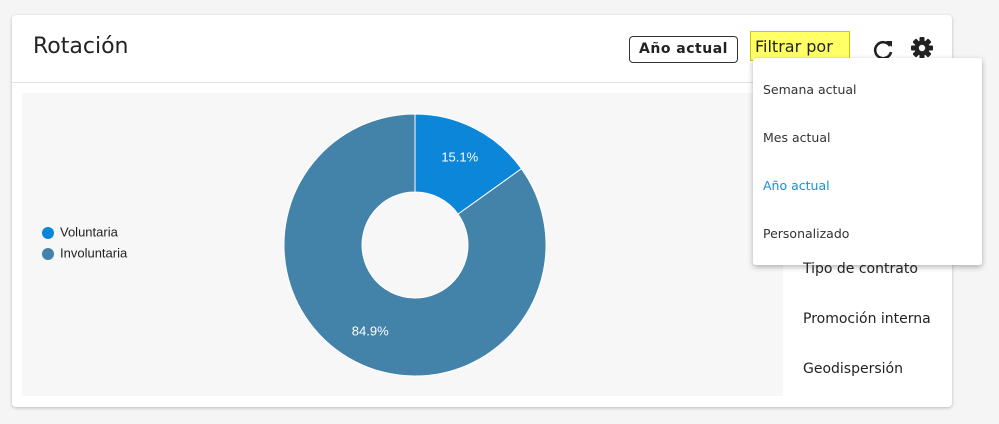 The height and width of the screenshot is (424, 999). Describe the element at coordinates (867, 319) in the screenshot. I see `side-menu-item: Promoción interna` at that location.